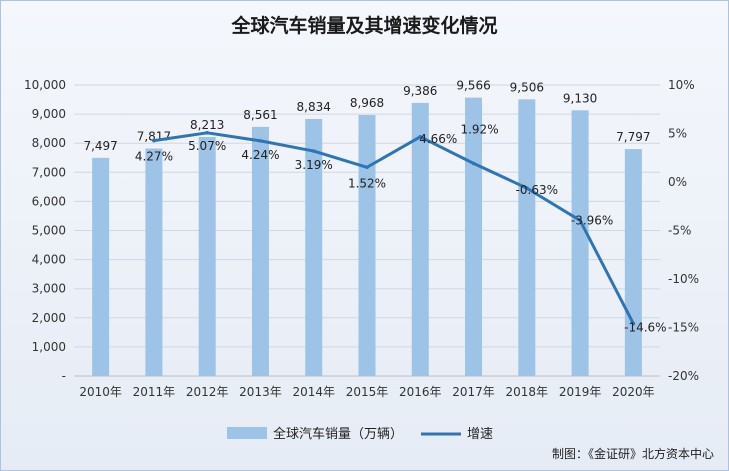 Image resolution: width=729 pixels, height=471 pixels. Describe the element at coordinates (479, 129) in the screenshot. I see `growth-value-label: 1.92%` at that location.